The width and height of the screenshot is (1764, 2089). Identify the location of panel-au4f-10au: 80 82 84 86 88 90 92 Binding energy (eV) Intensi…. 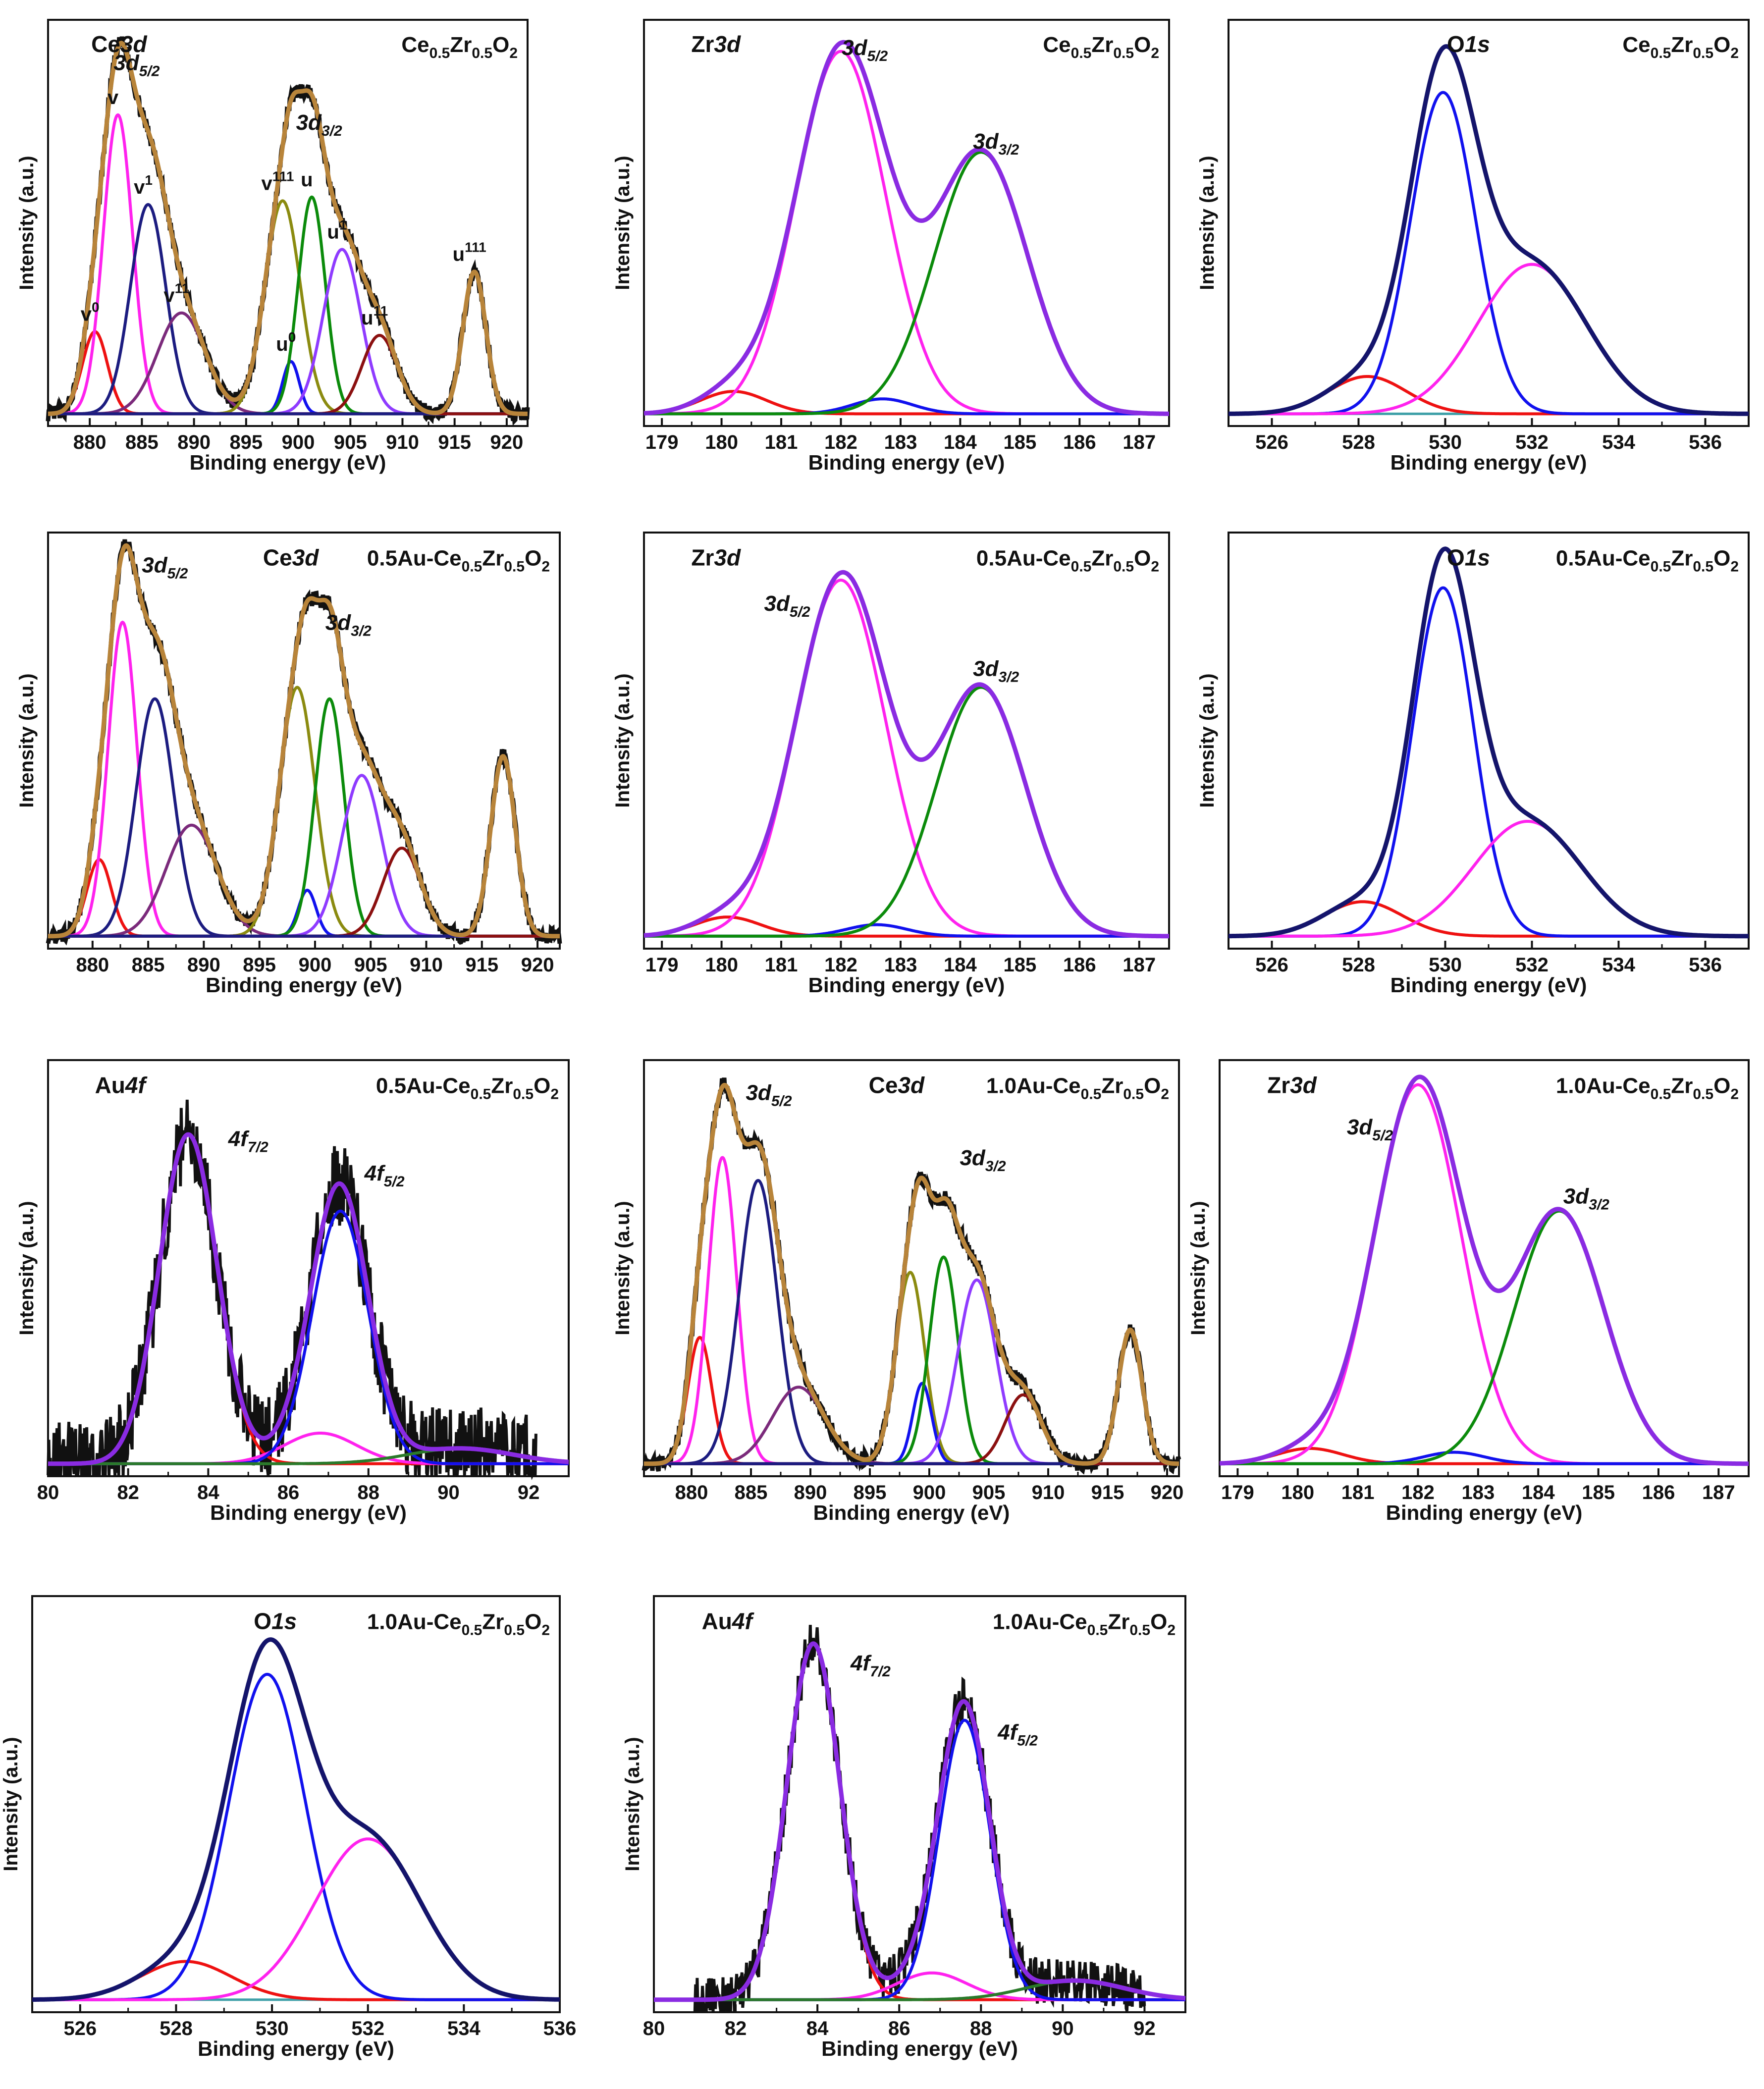
(904, 1827).